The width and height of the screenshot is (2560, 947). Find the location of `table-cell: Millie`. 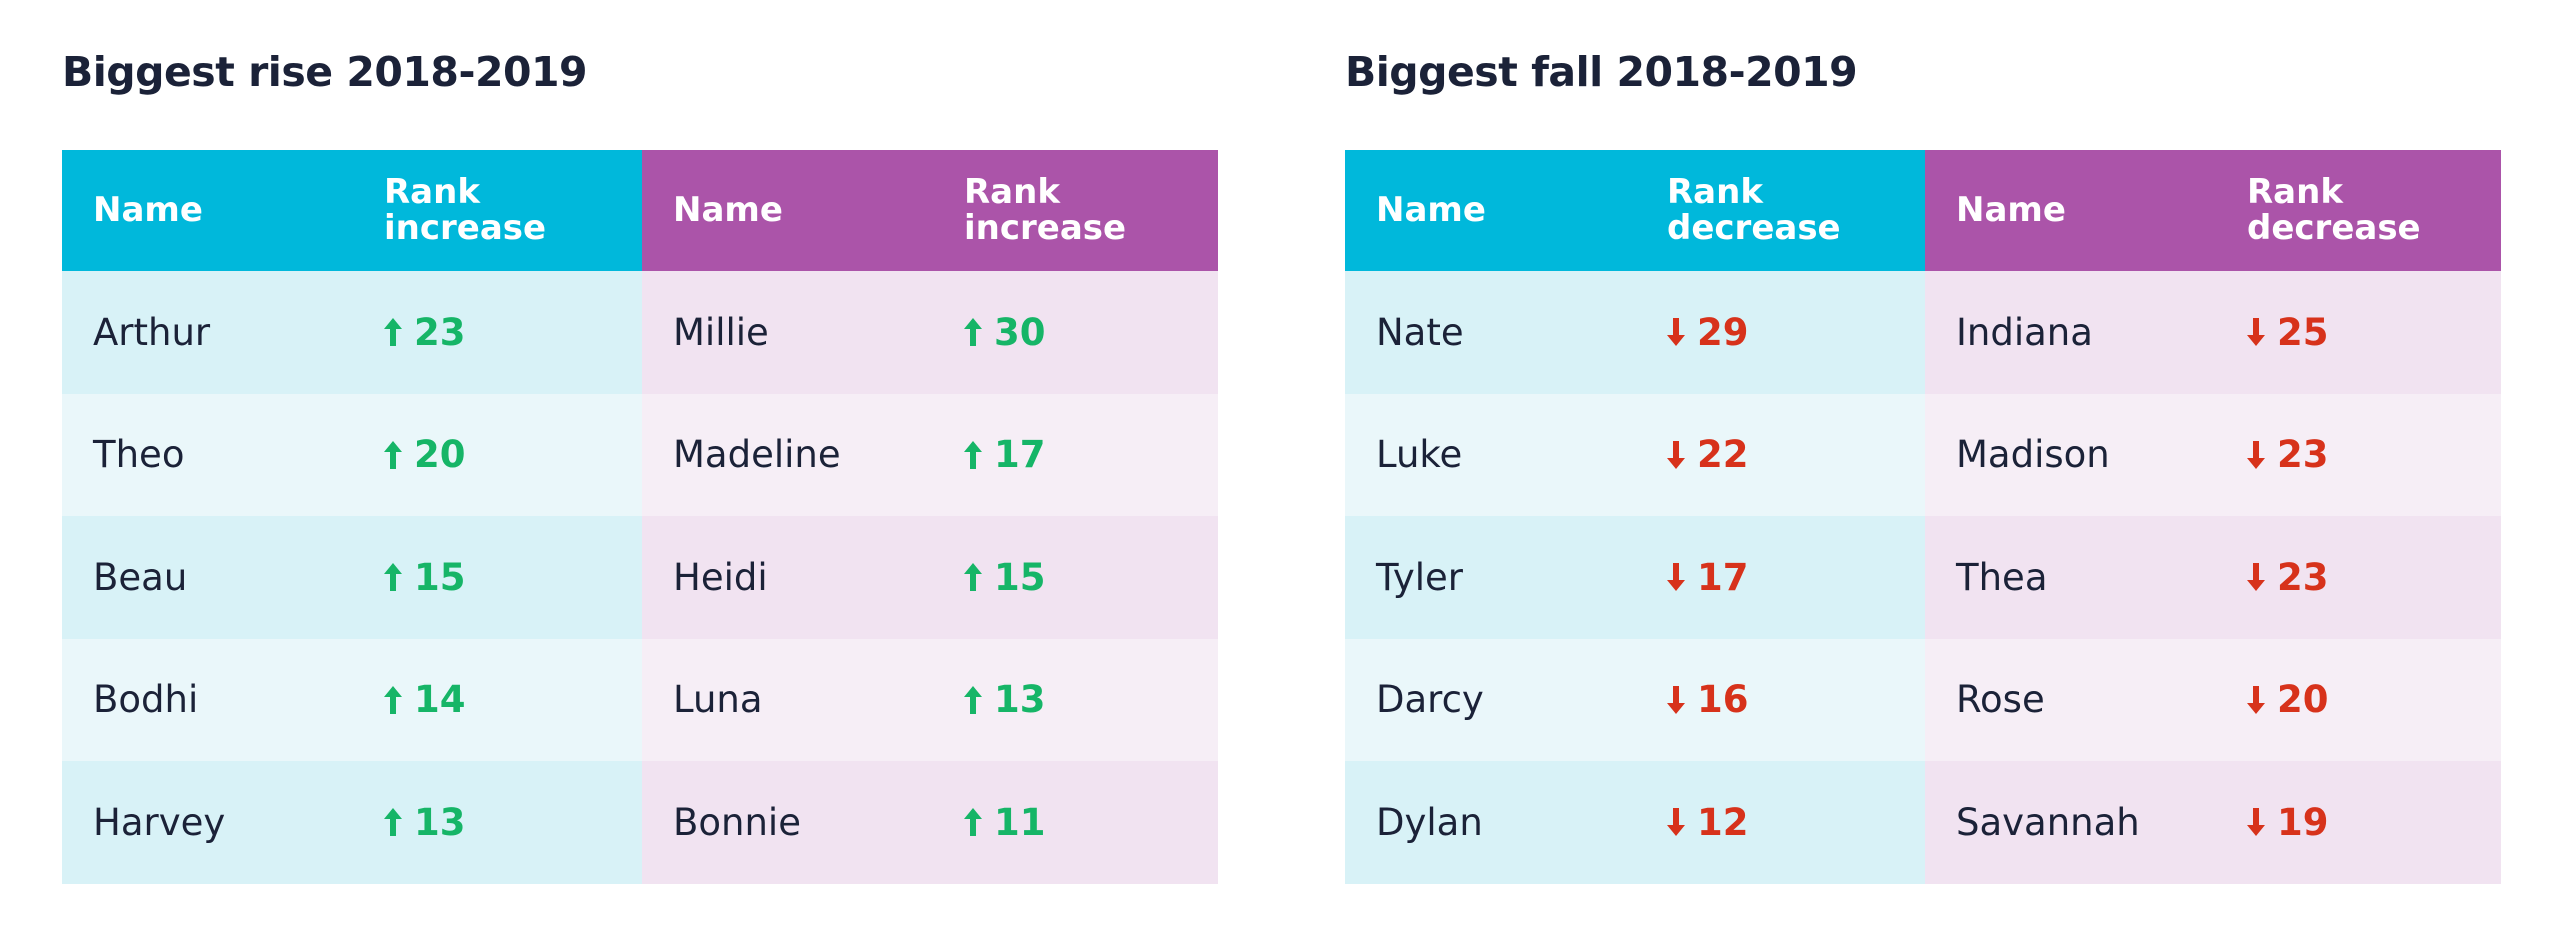

table-cell: Millie is located at coordinates (787, 332).